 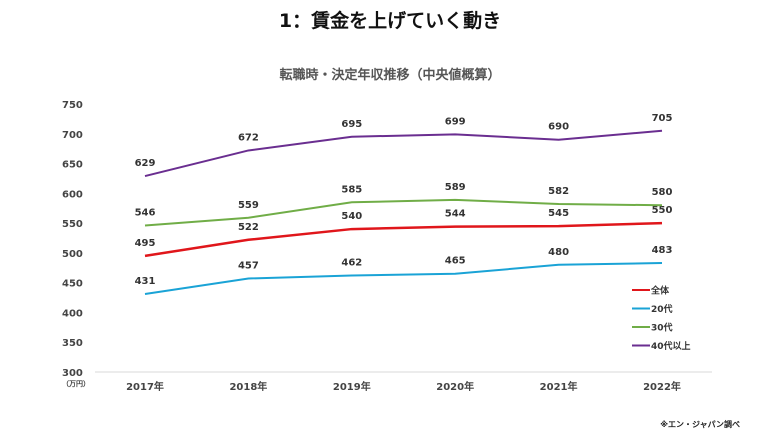 What do you see at coordinates (145, 386) in the screenshot?
I see `x-tick-label: 2017年` at bounding box center [145, 386].